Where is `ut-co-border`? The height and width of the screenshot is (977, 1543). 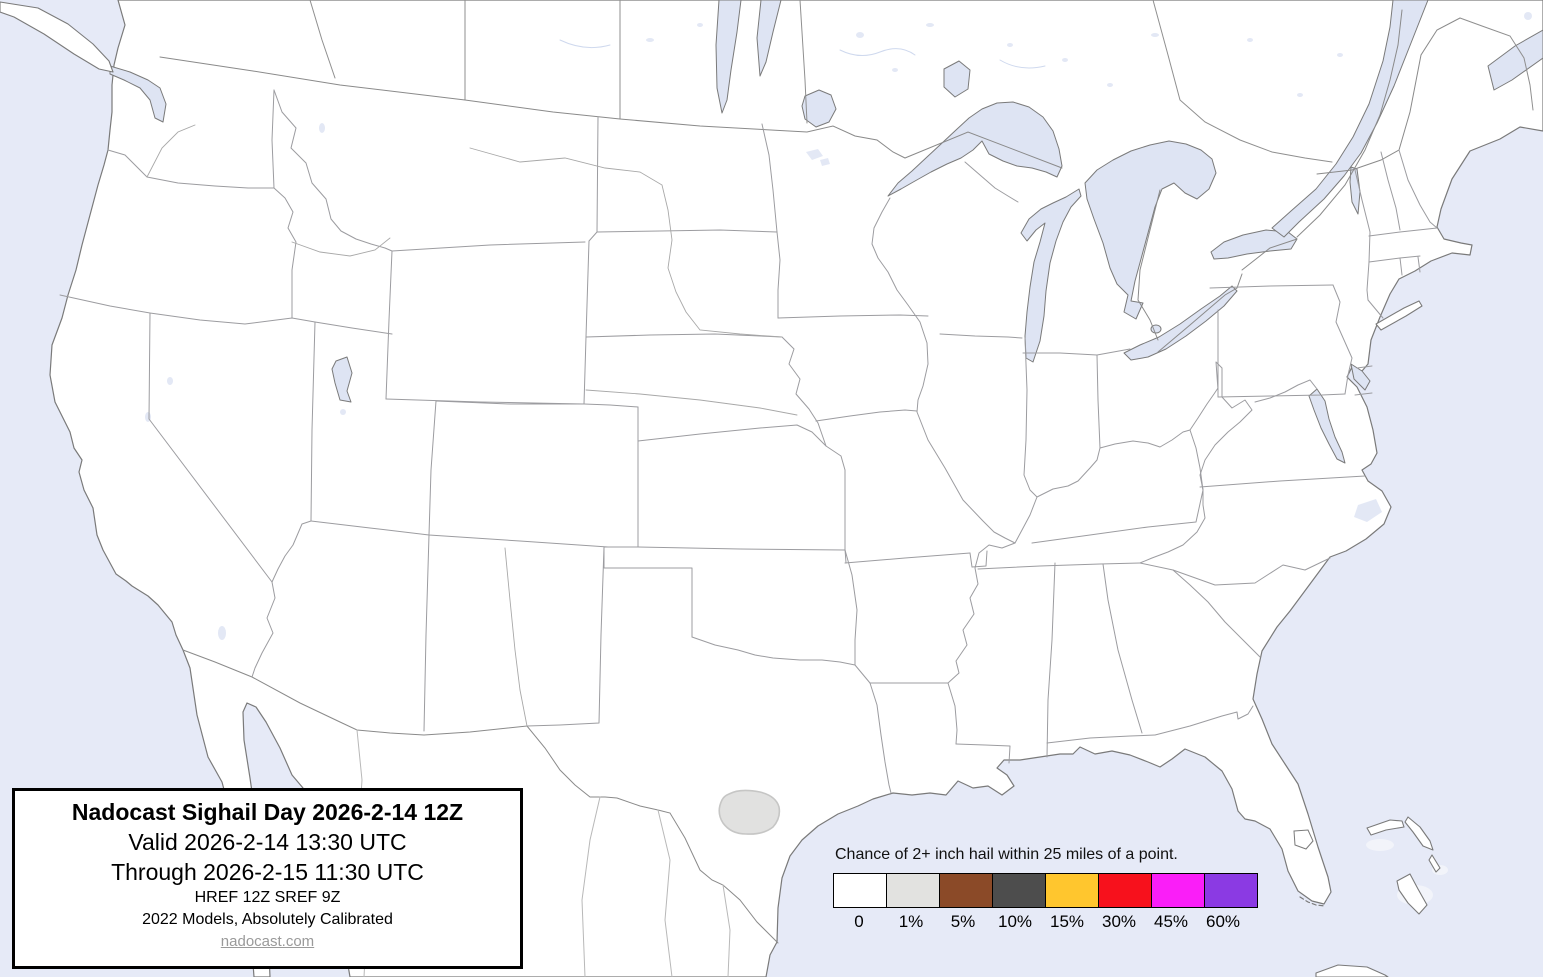
ut-co-border is located at coordinates (432, 468).